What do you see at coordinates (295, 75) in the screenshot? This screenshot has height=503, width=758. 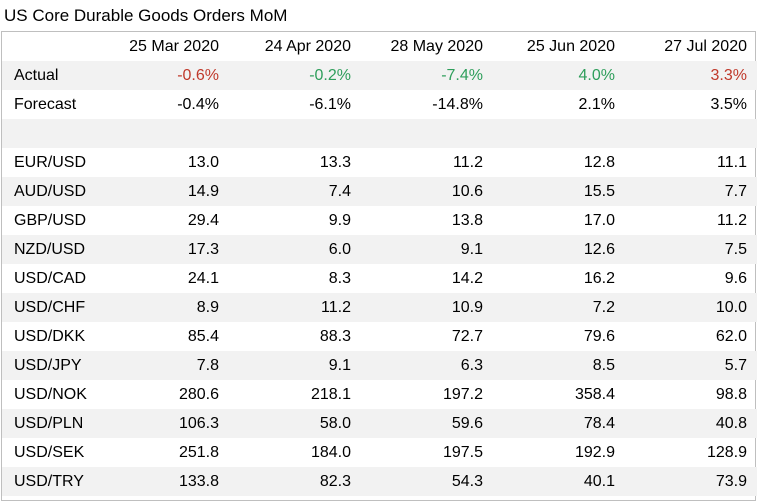 I see `actual-value: -0.2%` at bounding box center [295, 75].